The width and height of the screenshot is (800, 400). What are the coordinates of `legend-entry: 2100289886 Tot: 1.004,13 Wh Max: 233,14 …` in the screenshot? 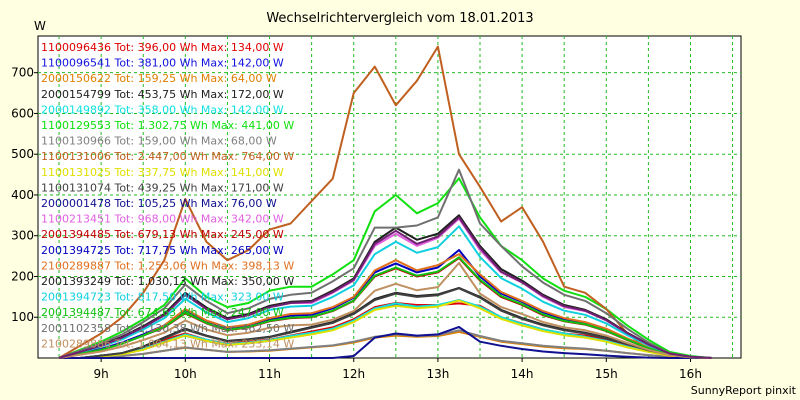 It's located at (167, 343).